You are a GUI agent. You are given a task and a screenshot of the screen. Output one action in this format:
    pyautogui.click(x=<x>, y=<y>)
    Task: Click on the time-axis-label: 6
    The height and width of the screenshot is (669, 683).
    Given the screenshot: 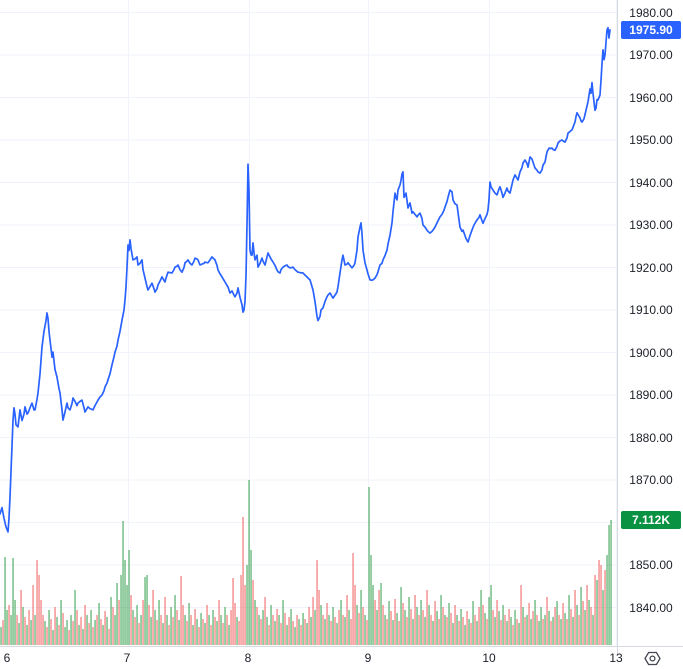 What is the action you would take?
    pyautogui.click(x=7, y=658)
    